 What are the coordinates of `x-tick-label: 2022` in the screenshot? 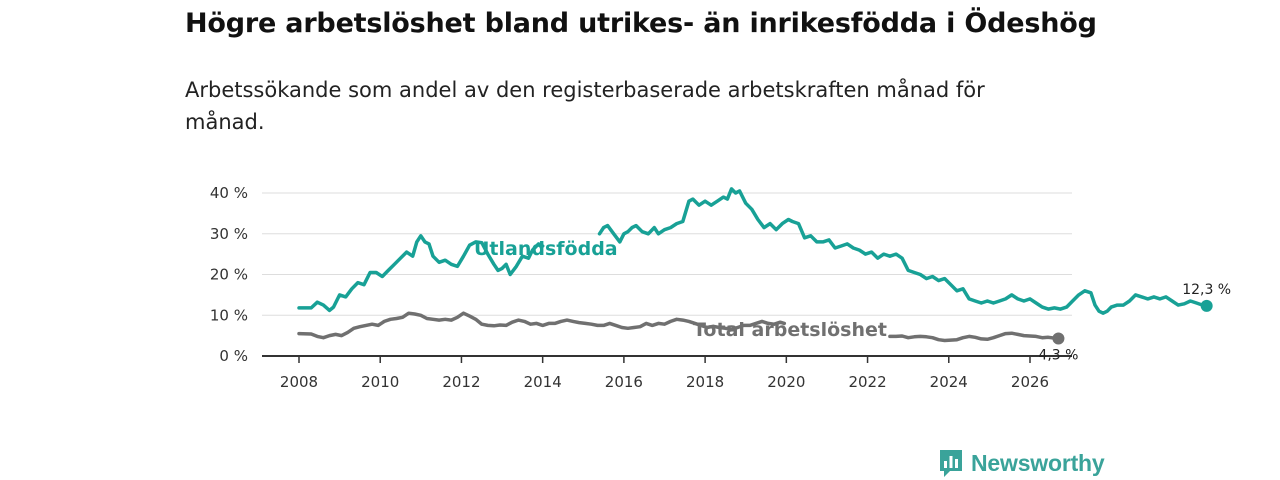 It's located at (867, 382).